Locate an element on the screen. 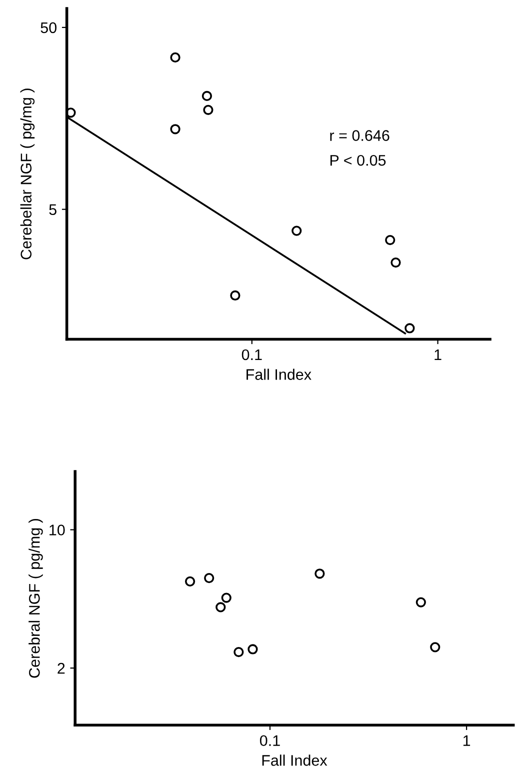  annotation: P < 0.05 is located at coordinates (358, 160).